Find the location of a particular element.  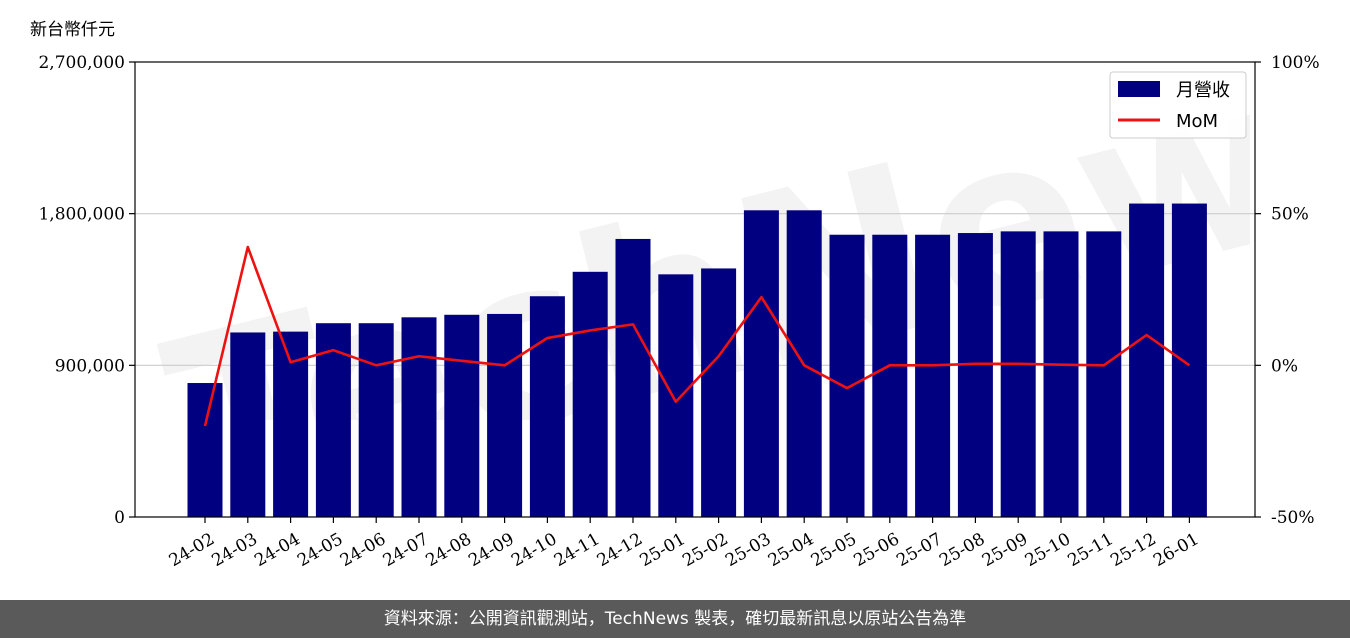

x-tick-label: 24-02 is located at coordinates (192, 550).